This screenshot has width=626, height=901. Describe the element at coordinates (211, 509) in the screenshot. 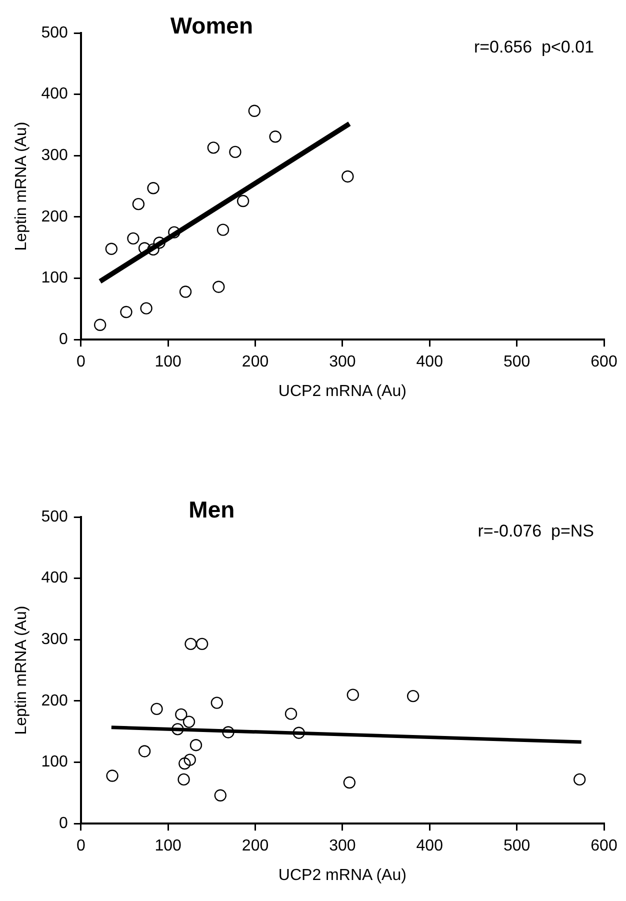

I see `chart-title: Men` at that location.